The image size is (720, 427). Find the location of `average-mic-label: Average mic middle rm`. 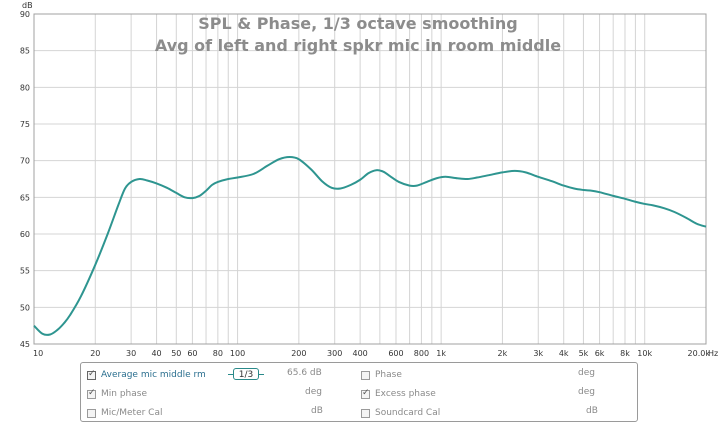

average-mic-label: Average mic middle rm is located at coordinates (153, 375).